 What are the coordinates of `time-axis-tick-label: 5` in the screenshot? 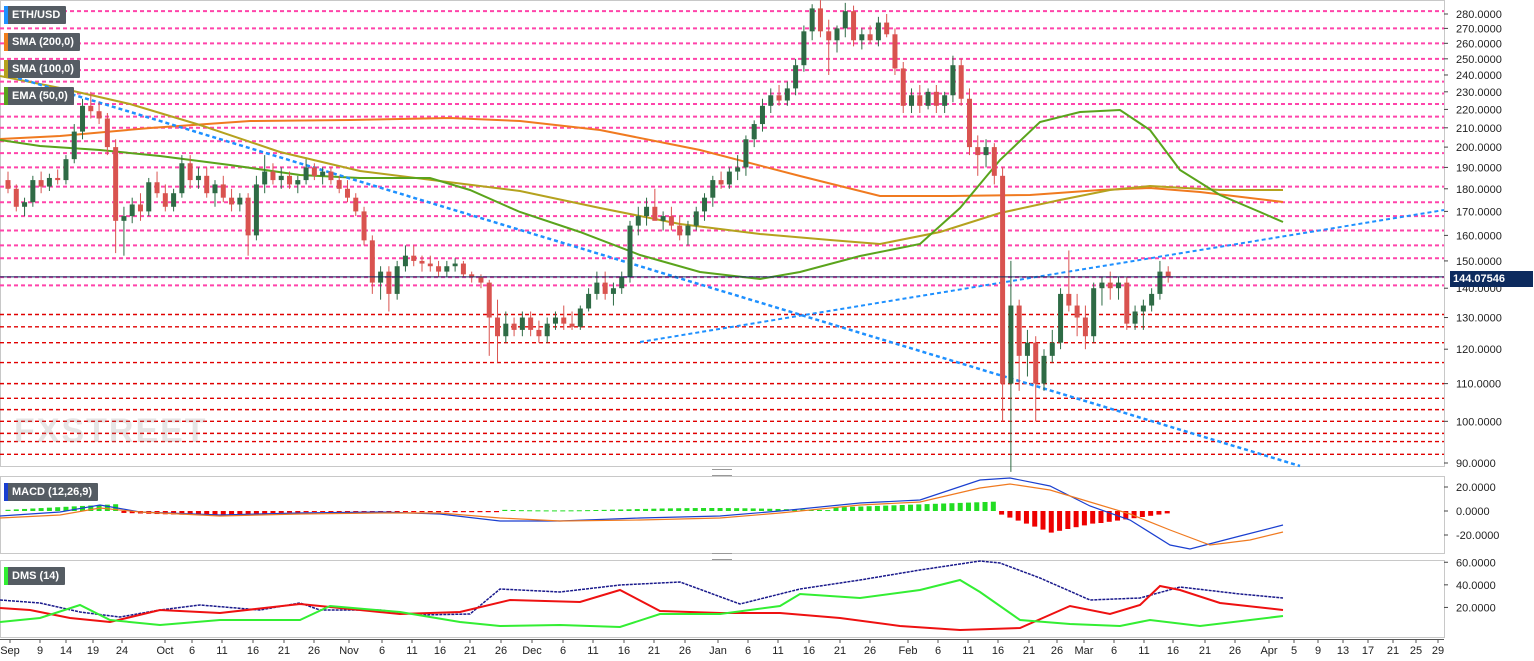 It's located at (1294, 651).